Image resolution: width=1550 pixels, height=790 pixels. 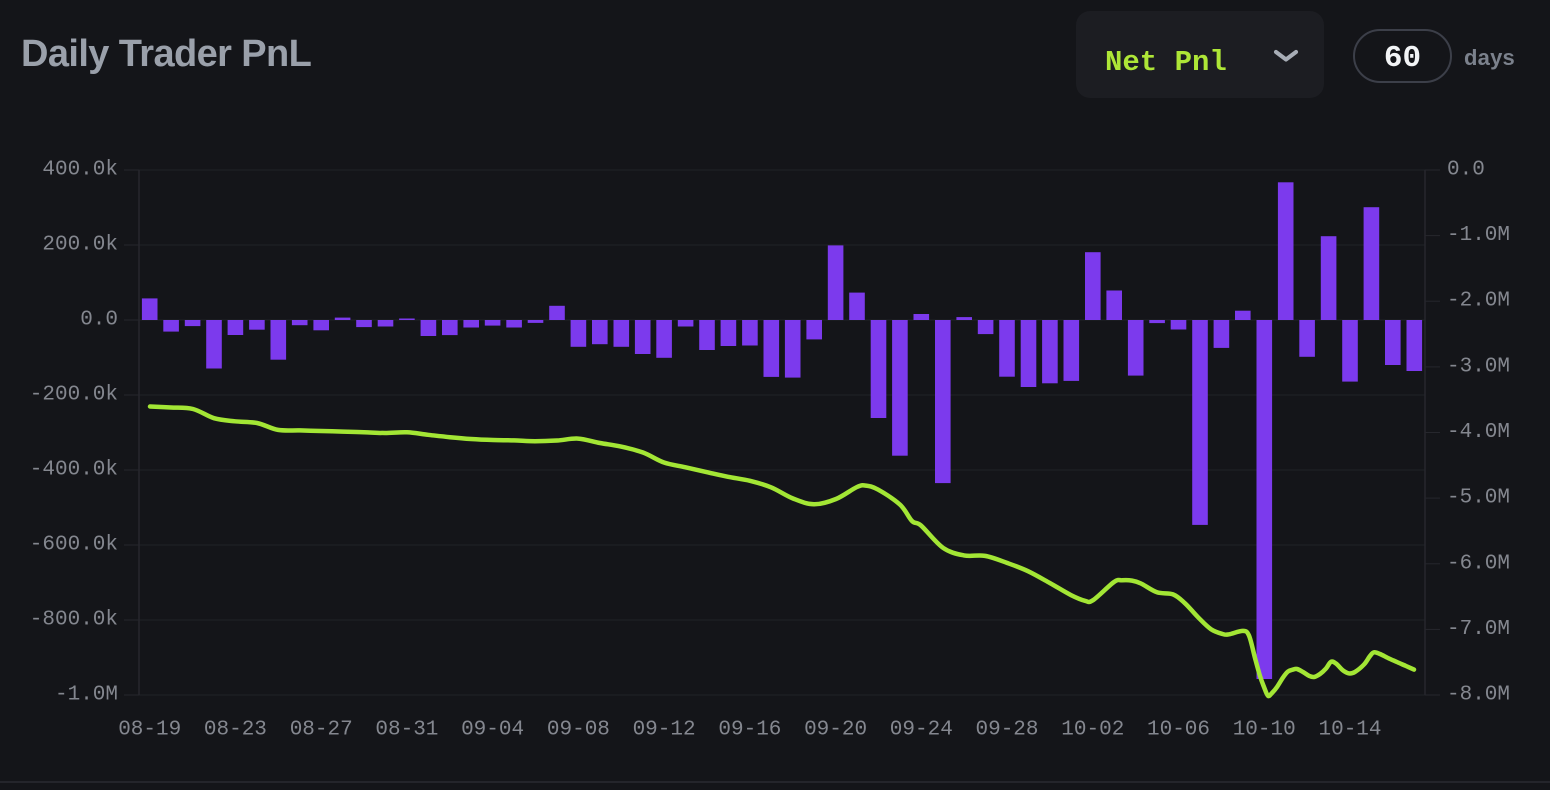 I want to click on svg-text: 10-10, so click(x=1264, y=730).